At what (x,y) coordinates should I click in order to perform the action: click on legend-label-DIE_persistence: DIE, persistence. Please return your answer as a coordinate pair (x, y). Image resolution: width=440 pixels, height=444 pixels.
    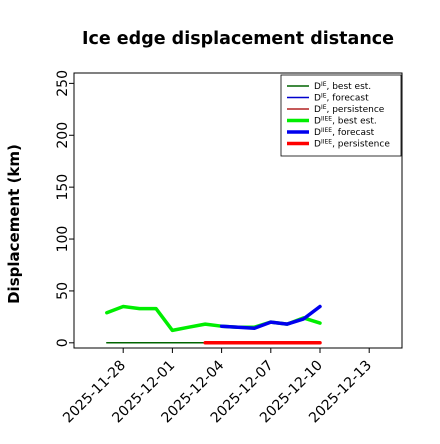
    Looking at the image, I should click on (349, 109).